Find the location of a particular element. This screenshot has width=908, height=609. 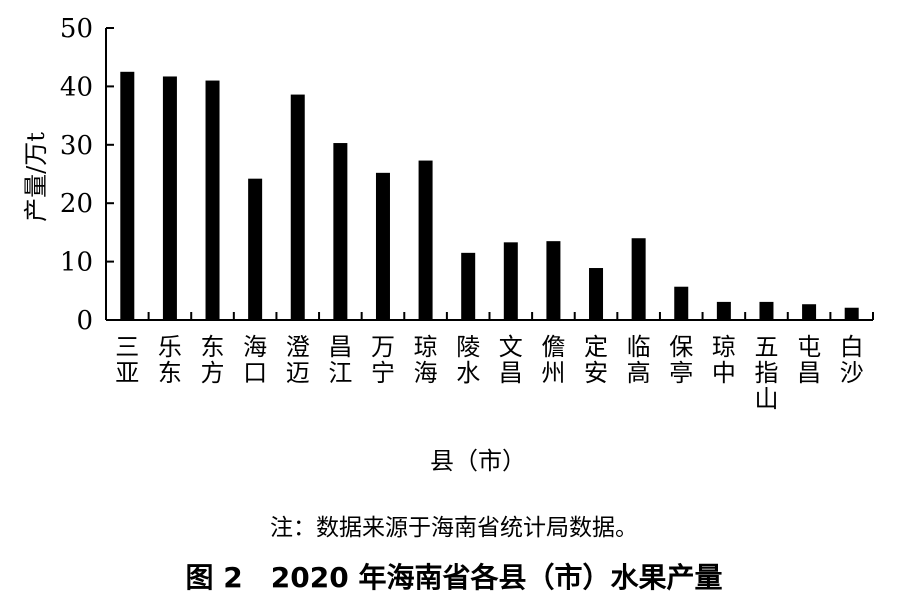

category-label: 临高 is located at coordinates (639, 360).